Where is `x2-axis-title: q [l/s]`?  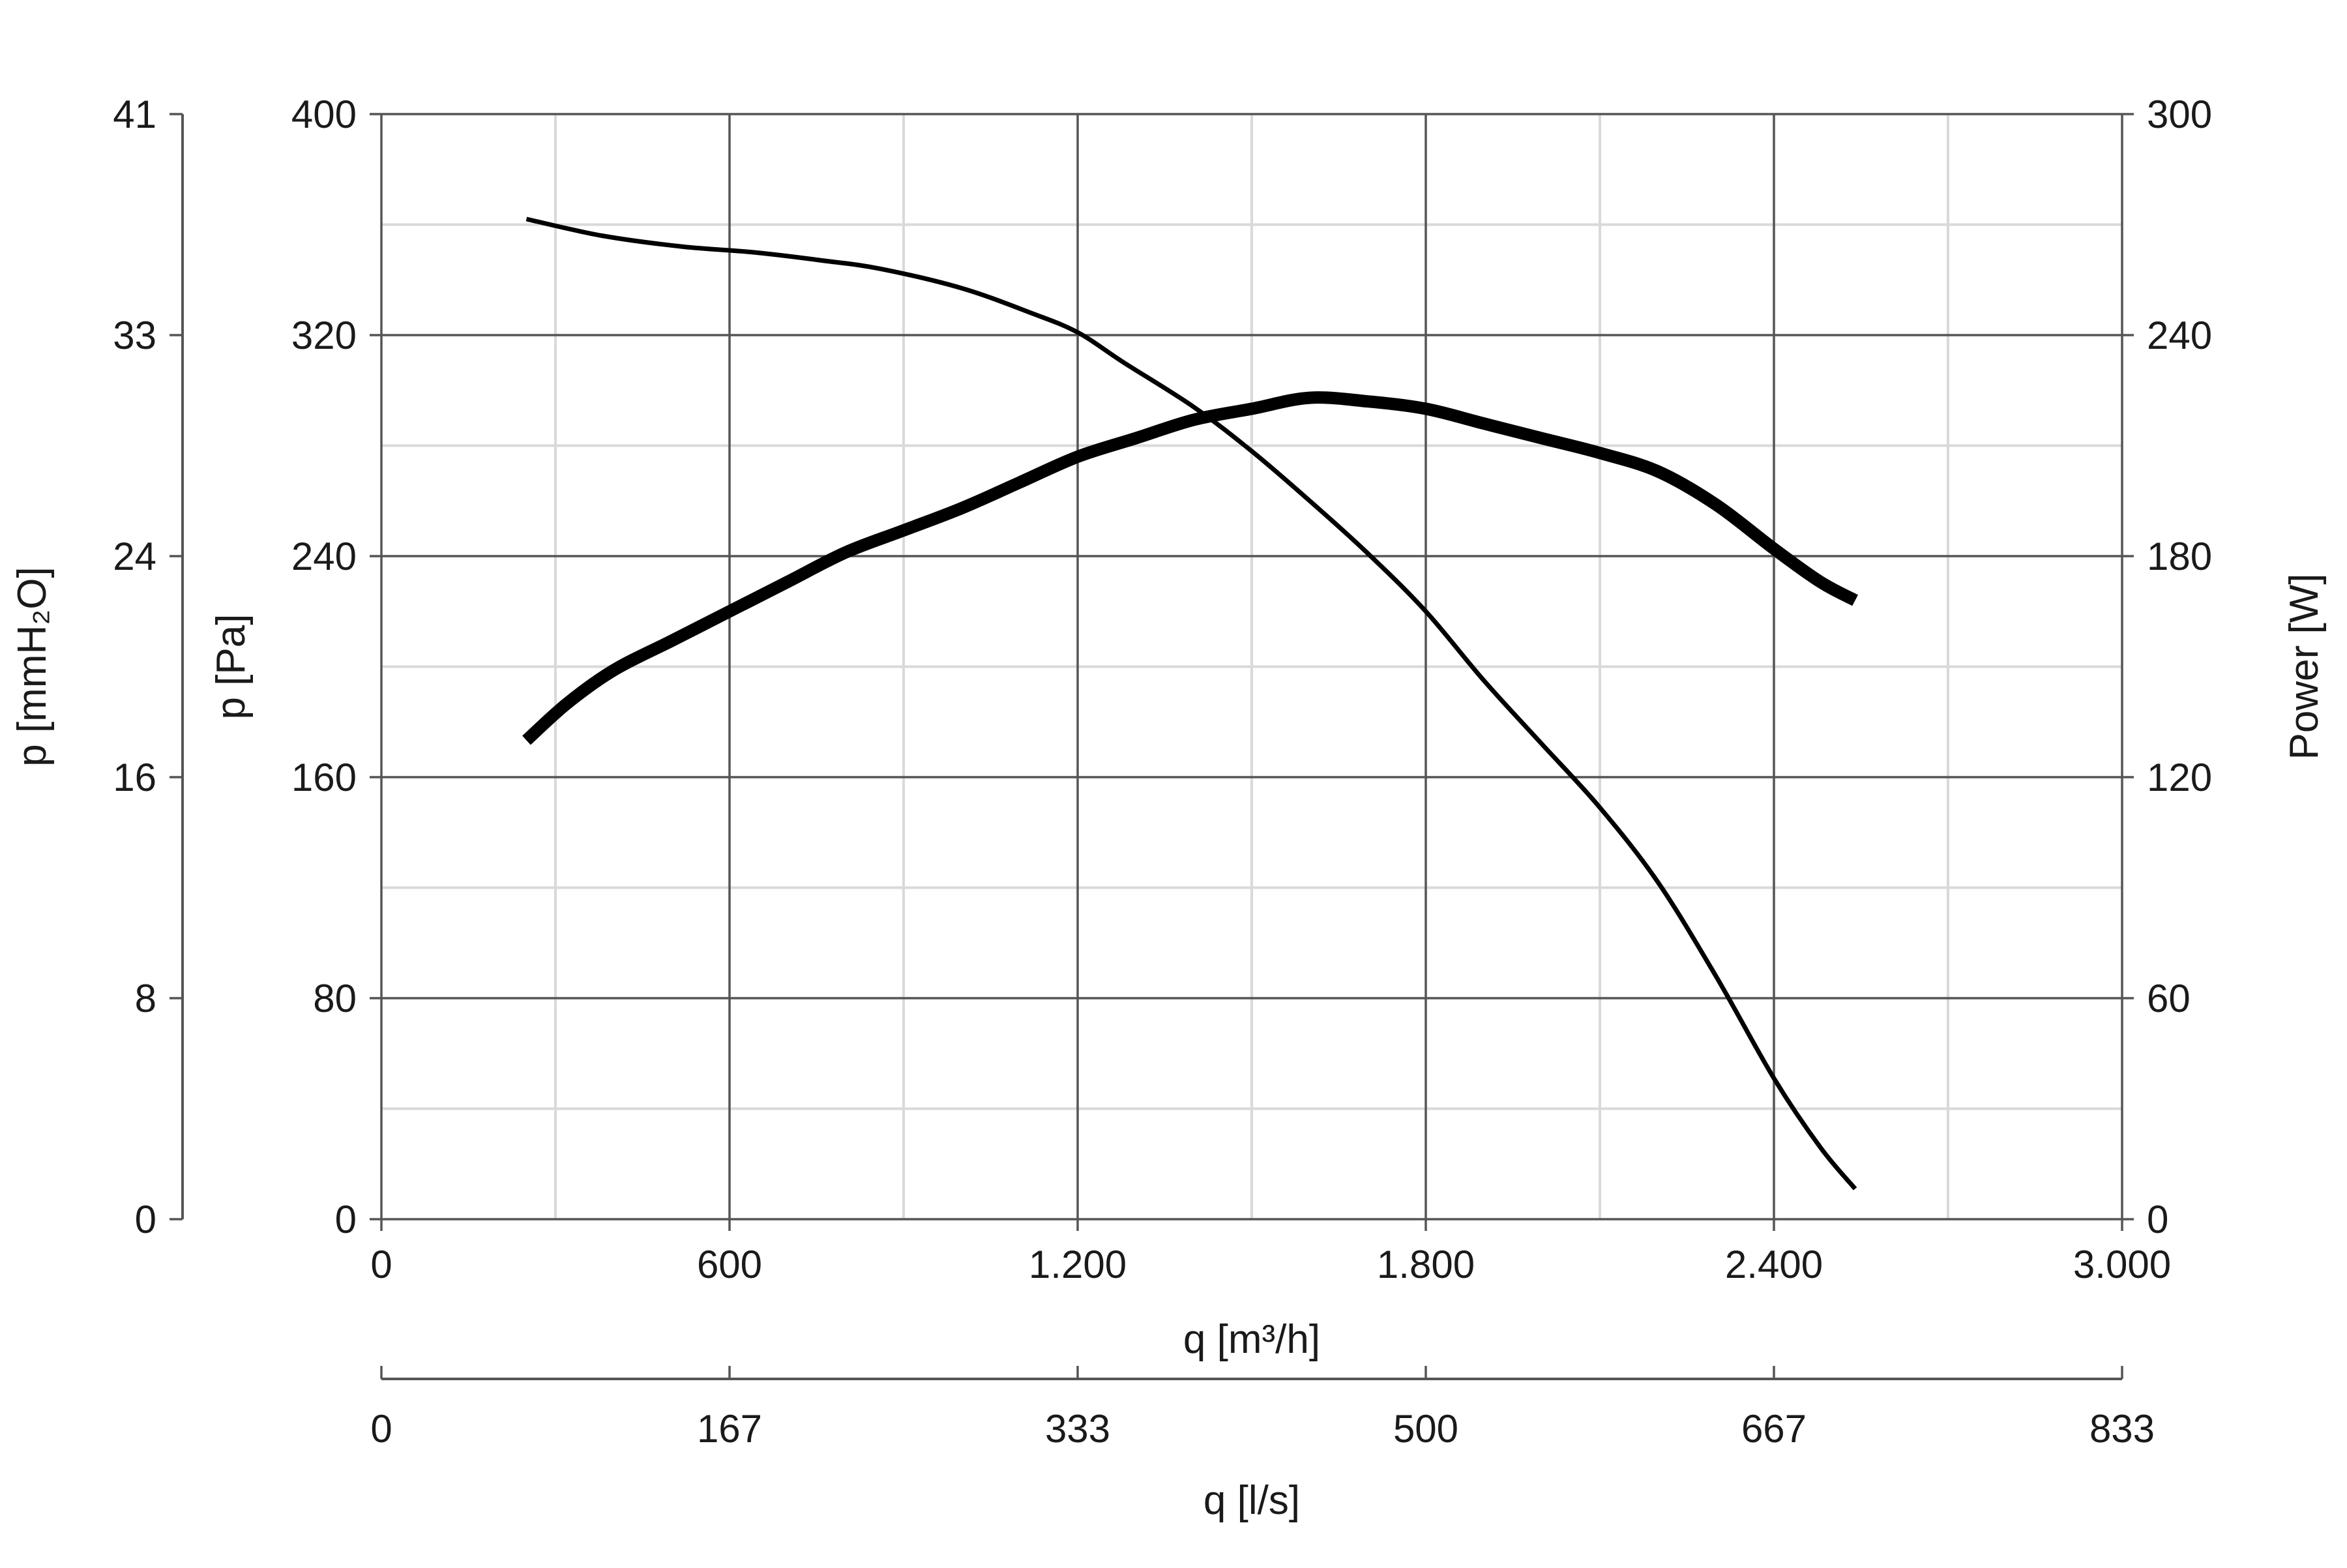
x2-axis-title: q [l/s] is located at coordinates (1251, 1501).